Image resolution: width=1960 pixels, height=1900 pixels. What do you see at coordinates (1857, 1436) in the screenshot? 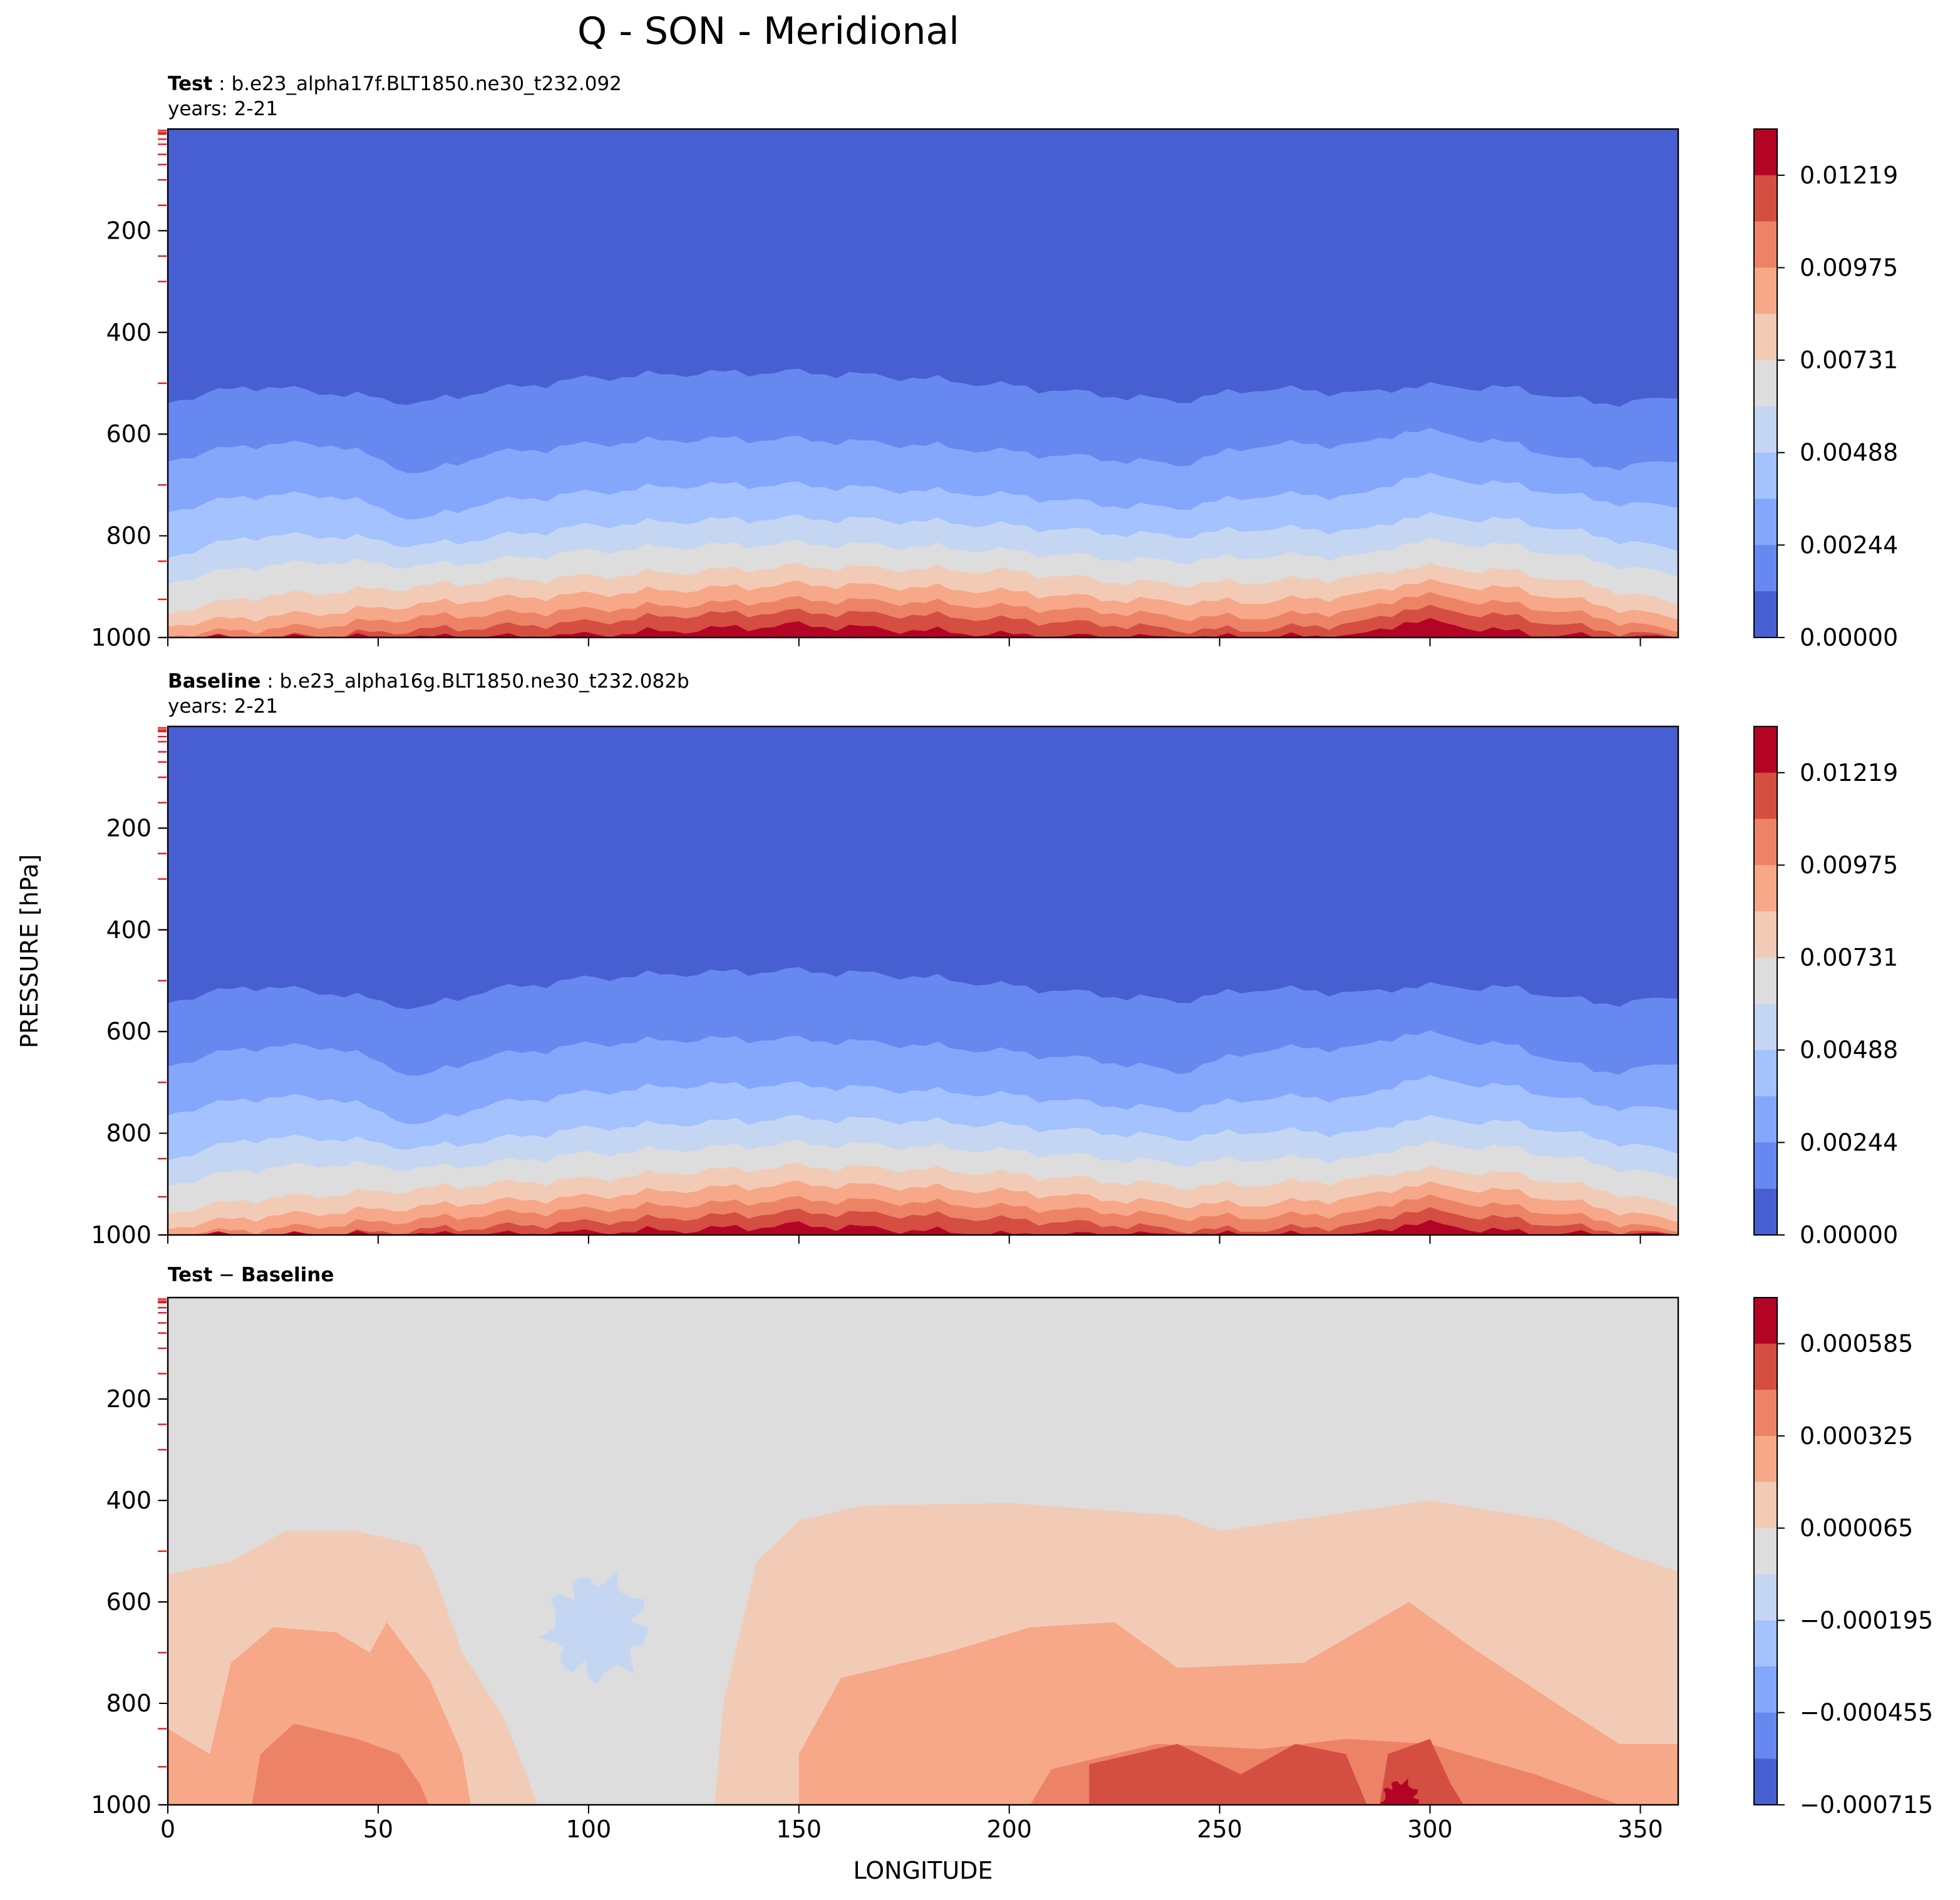
I see `colorbar-tick-label: 0.000325` at bounding box center [1857, 1436].